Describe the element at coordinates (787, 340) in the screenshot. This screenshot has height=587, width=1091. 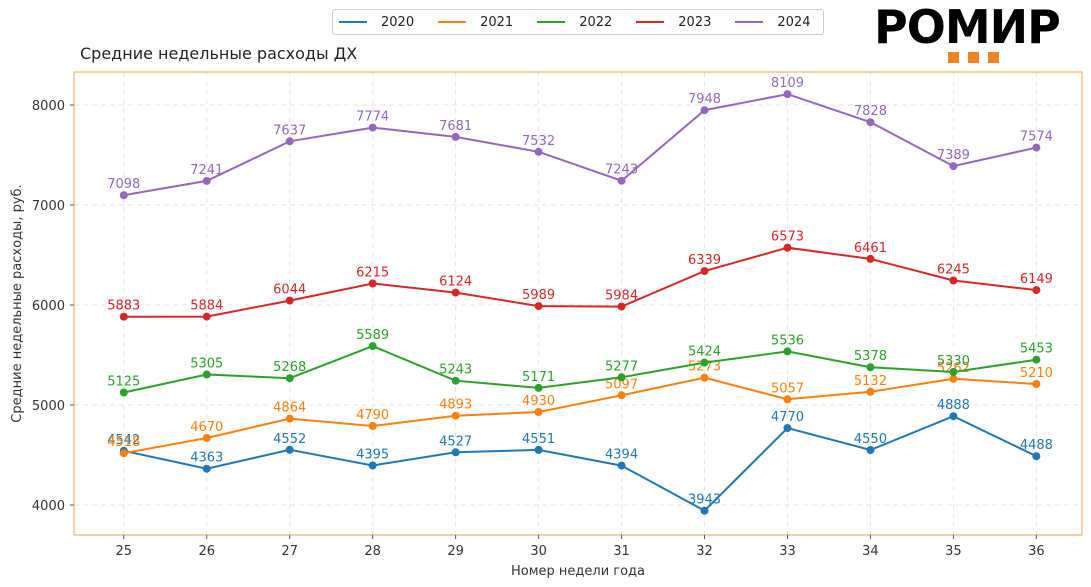
I see `data-label: 5536` at that location.